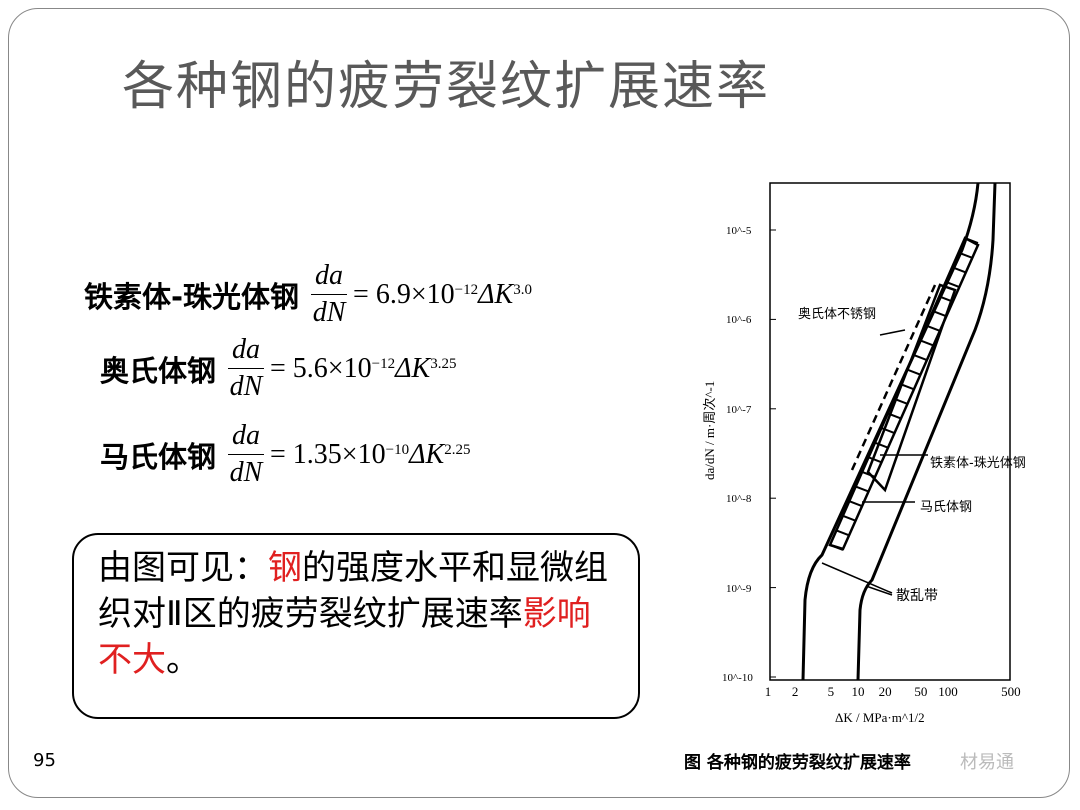  What do you see at coordinates (946, 507) in the screenshot?
I see `annotation-martensitic: 马氏体钢` at bounding box center [946, 507].